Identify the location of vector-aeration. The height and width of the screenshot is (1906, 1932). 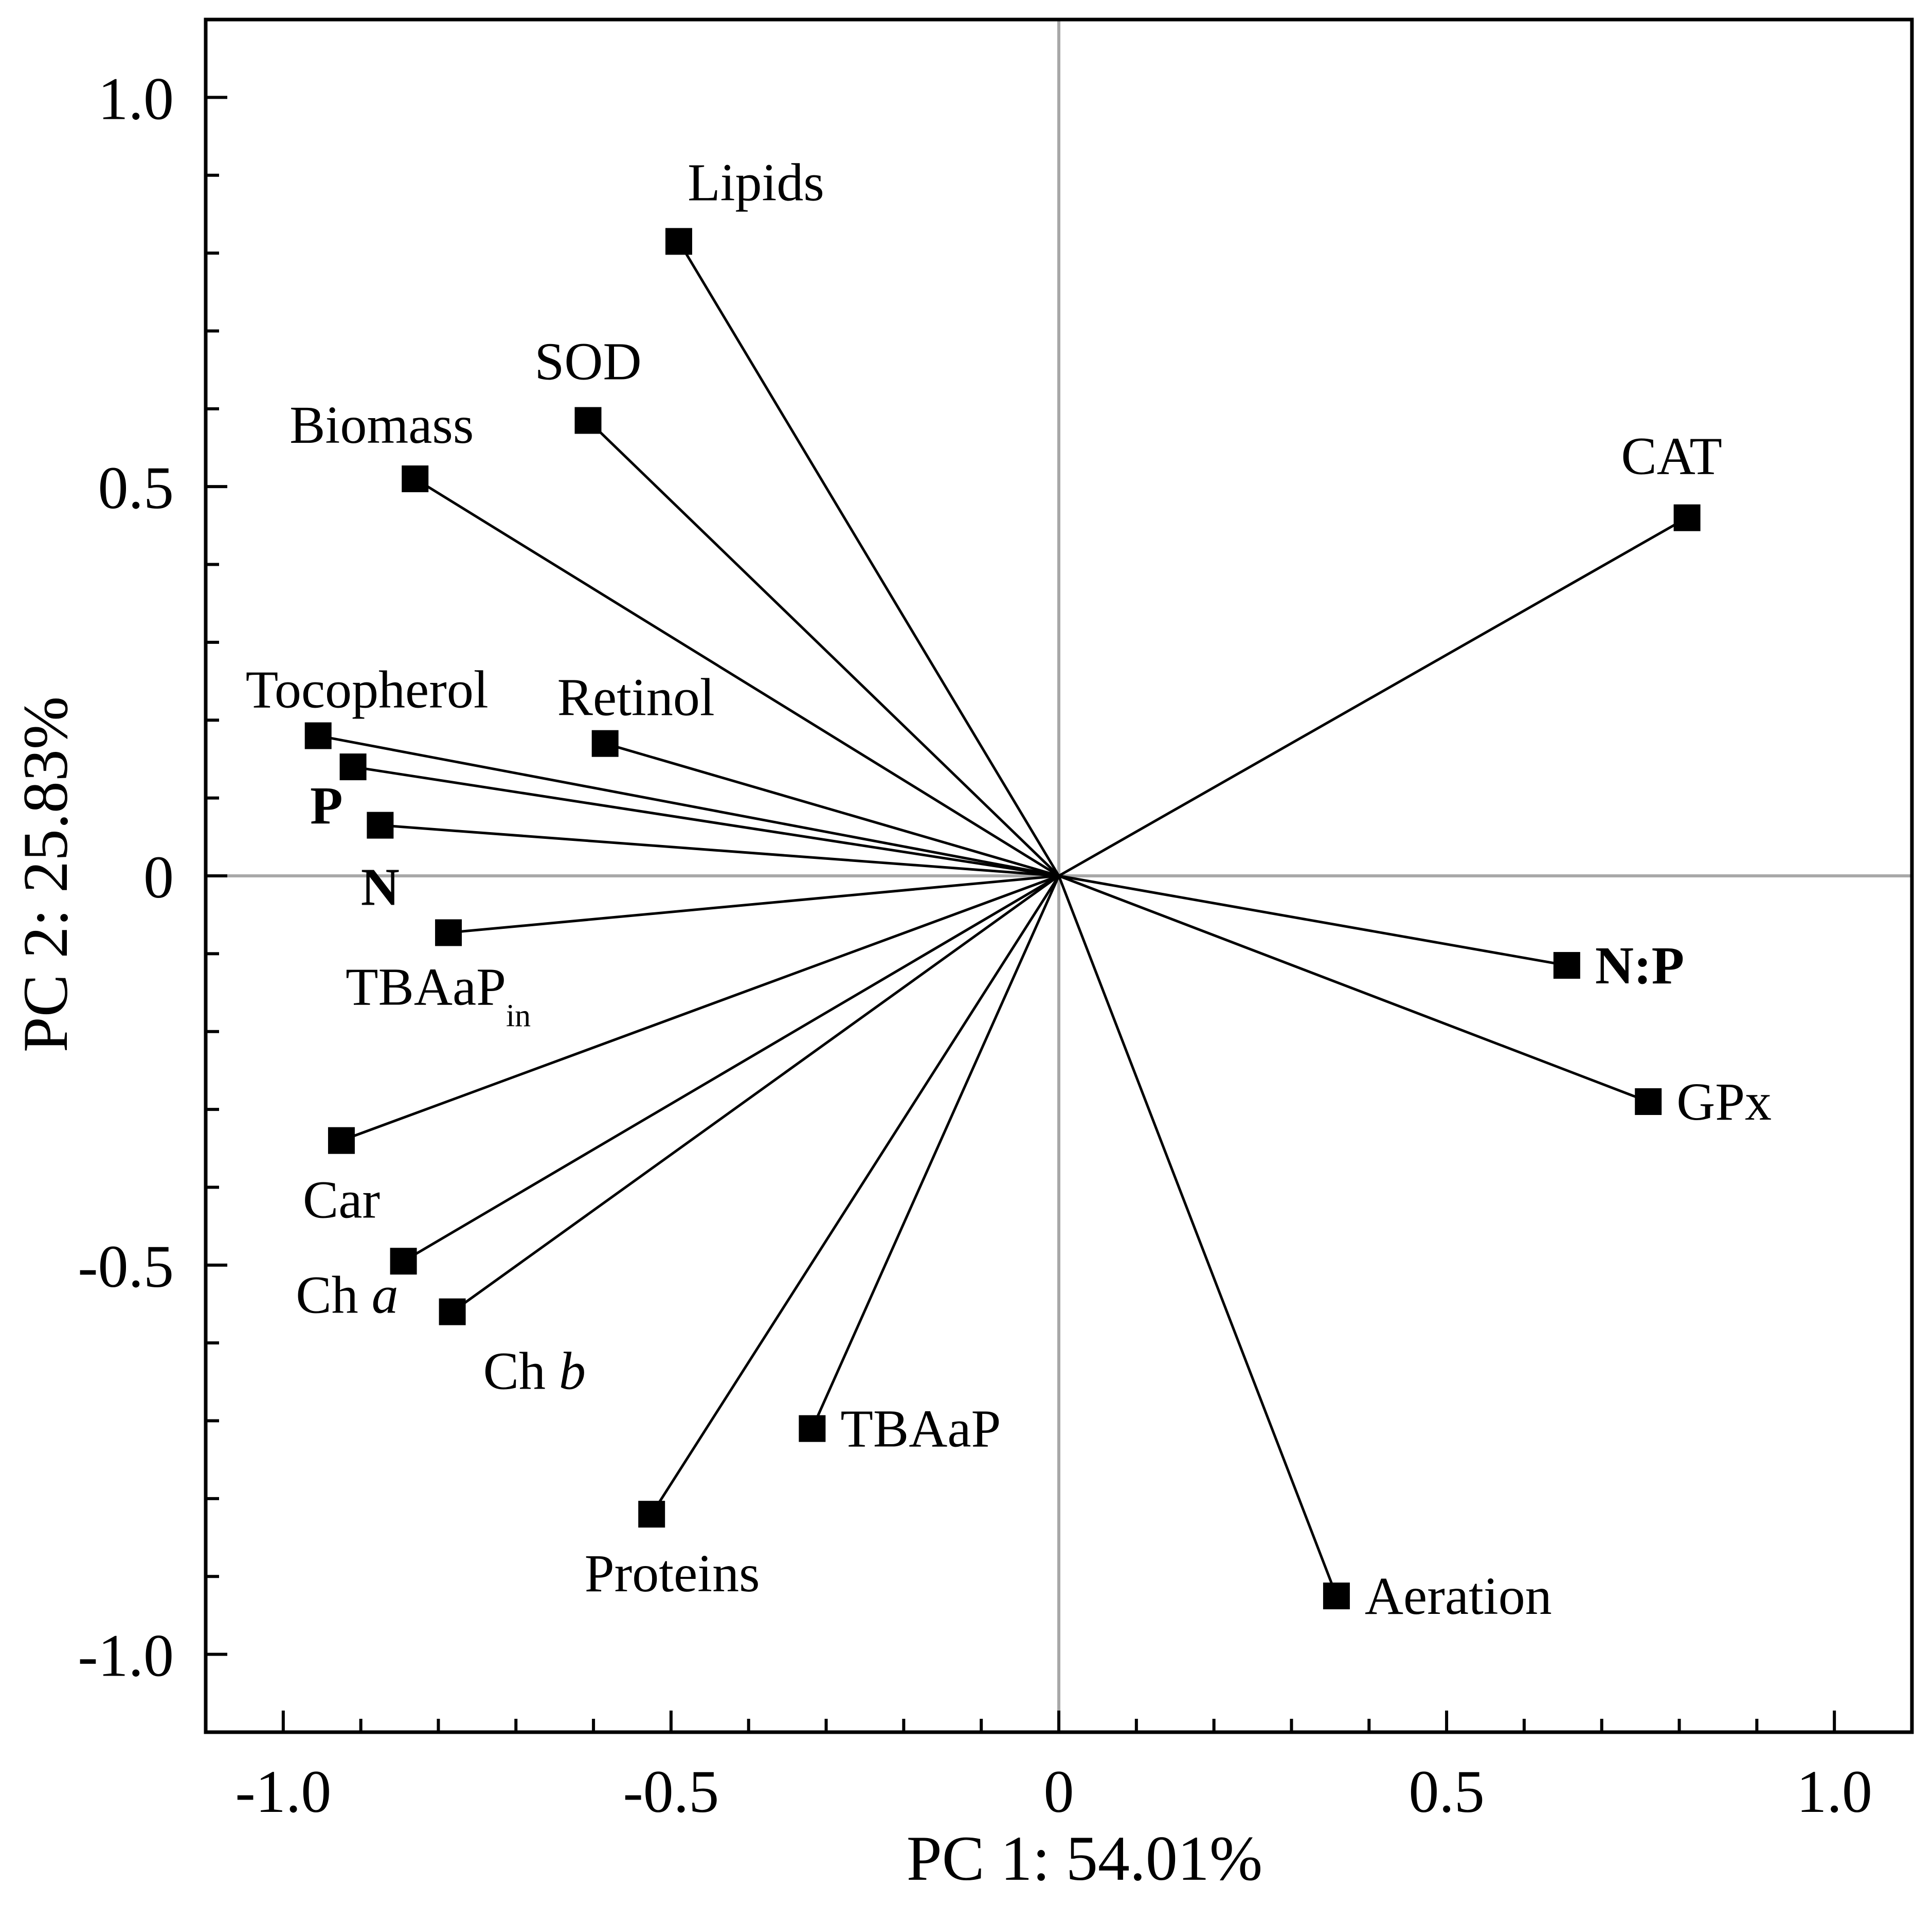
(1197, 1236).